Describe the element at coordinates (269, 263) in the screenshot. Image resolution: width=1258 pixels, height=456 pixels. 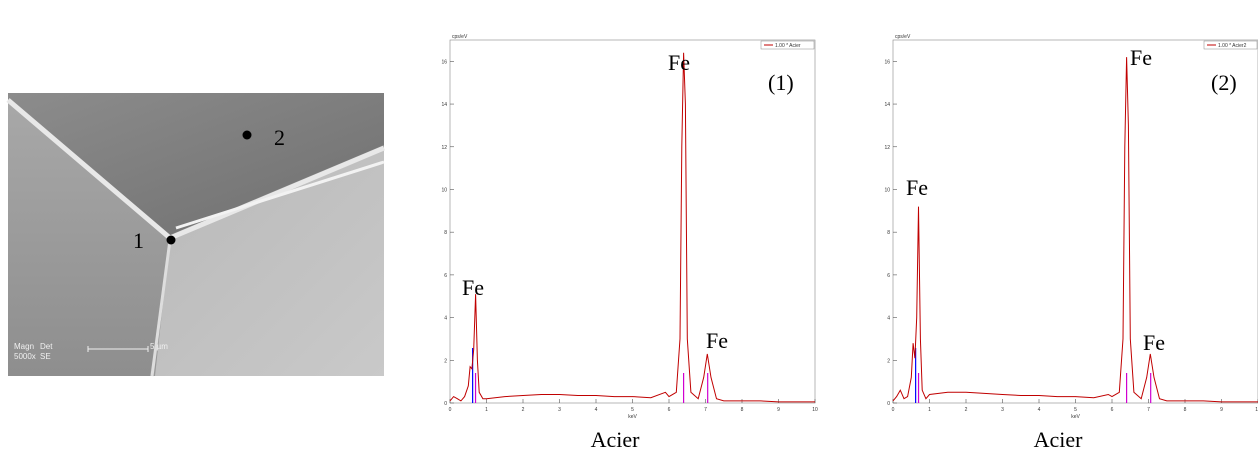
I see `grain-right` at that location.